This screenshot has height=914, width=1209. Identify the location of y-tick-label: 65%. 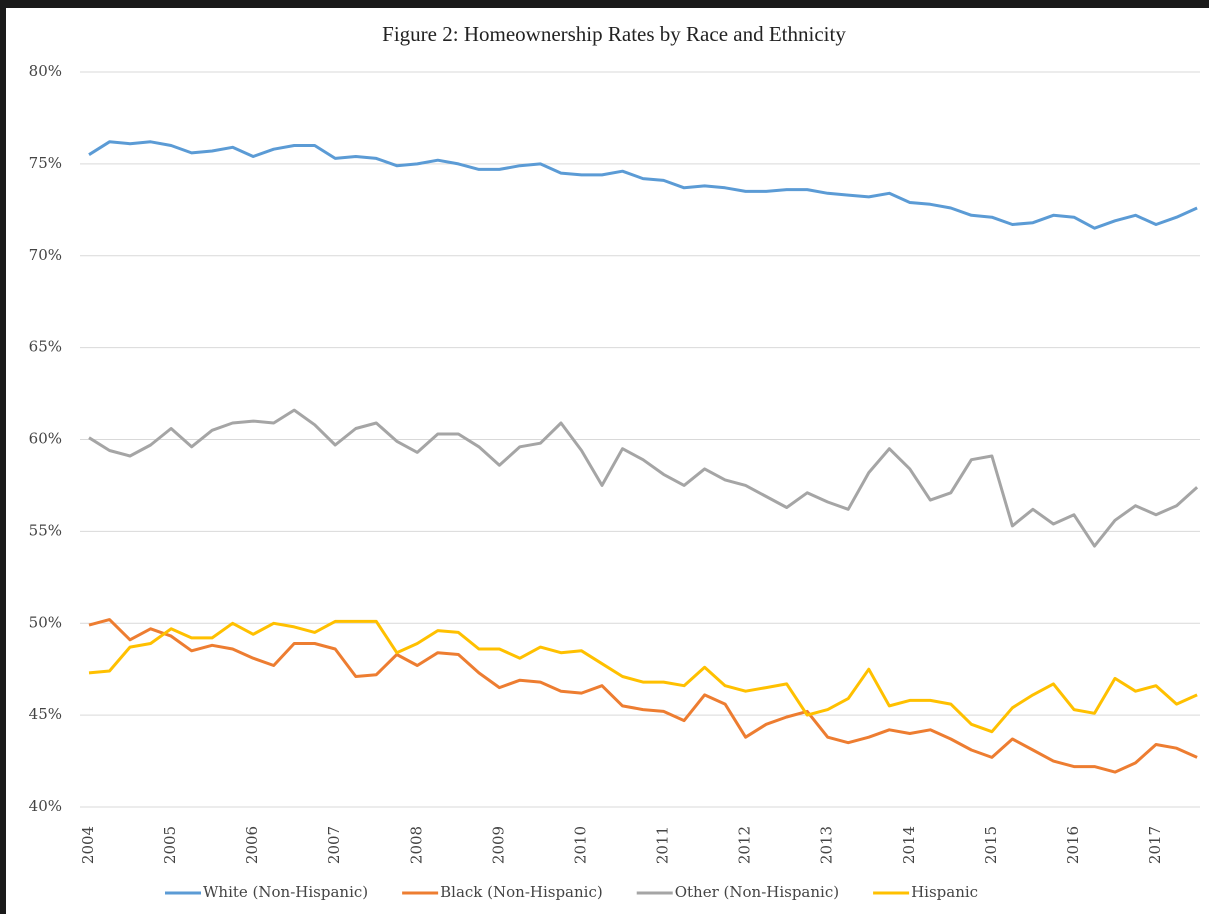
(45, 347).